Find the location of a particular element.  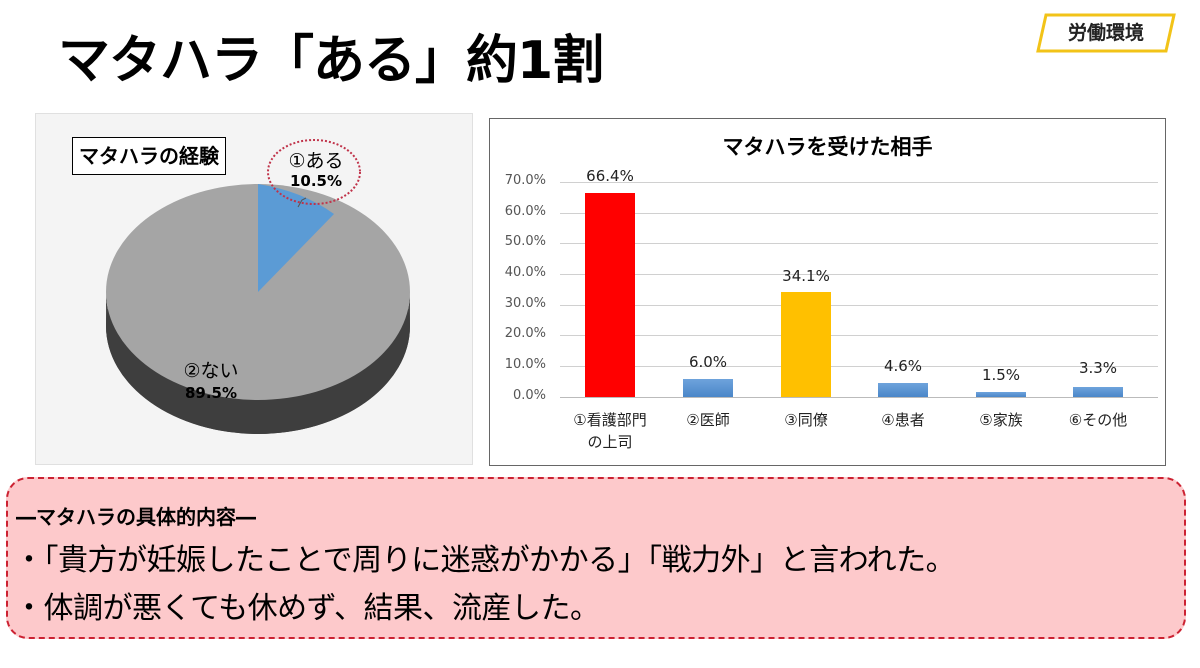

bar-nursing-supervisor is located at coordinates (610, 295).